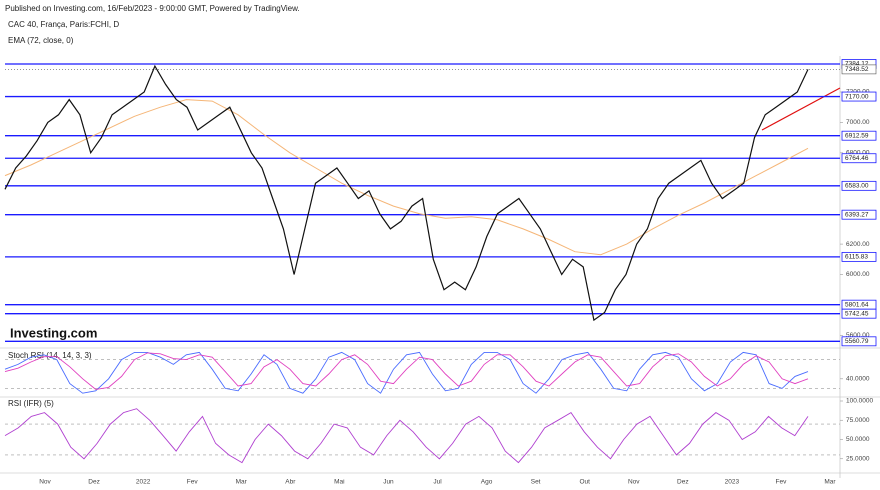 Image resolution: width=880 pixels, height=490 pixels. I want to click on level-label: 6583.00, so click(857, 186).